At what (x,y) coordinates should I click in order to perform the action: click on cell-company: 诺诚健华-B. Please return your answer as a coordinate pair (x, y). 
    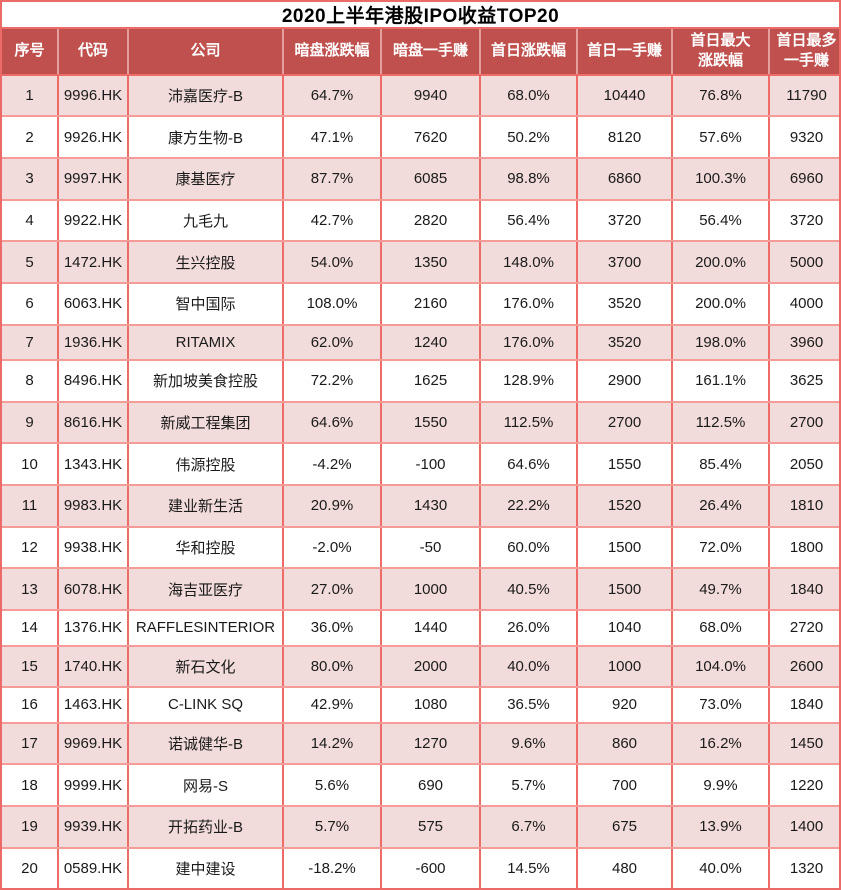
    Looking at the image, I should click on (205, 743).